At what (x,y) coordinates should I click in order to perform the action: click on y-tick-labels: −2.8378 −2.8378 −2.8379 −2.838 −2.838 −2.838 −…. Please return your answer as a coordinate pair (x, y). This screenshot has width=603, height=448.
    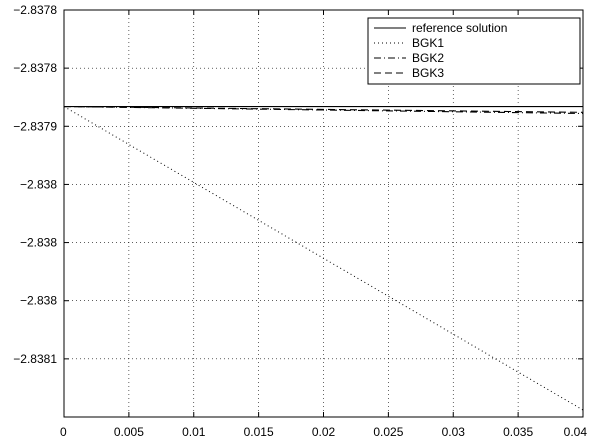
    Looking at the image, I should click on (35, 184).